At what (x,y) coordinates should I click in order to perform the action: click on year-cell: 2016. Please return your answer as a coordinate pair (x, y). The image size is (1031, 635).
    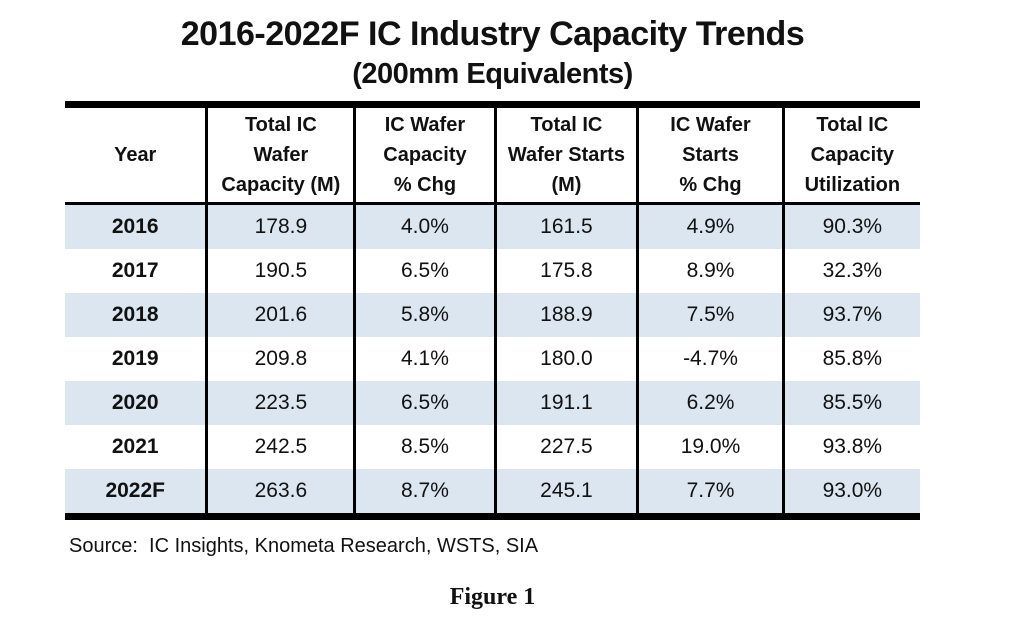
    Looking at the image, I should click on (135, 227).